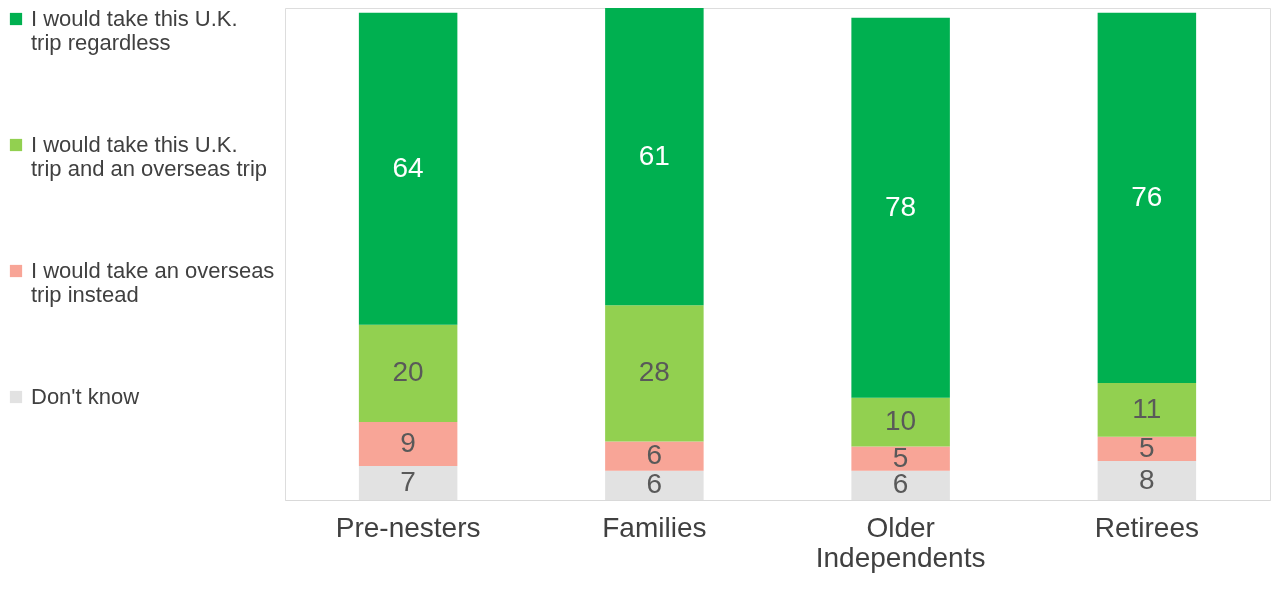 The image size is (1281, 592). I want to click on legend-label: I would take an overseas trip instead, so click(153, 282).